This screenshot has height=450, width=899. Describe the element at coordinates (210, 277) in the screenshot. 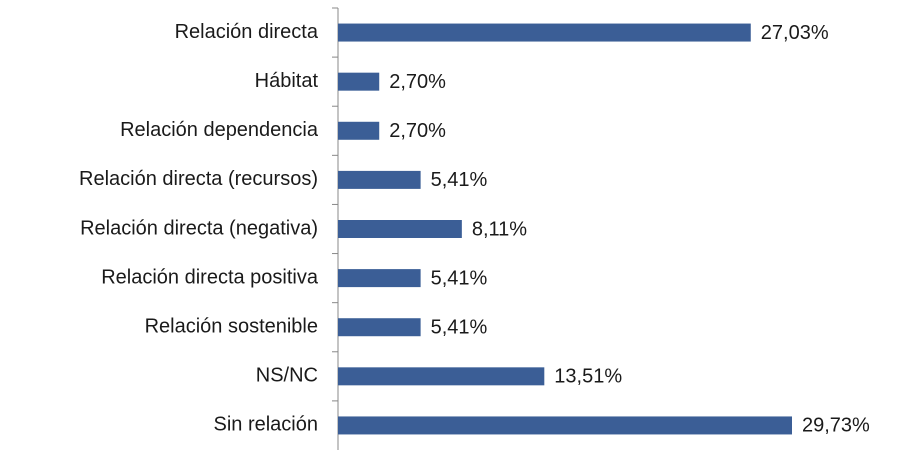

I see `category-label: Relación directa positiva` at that location.